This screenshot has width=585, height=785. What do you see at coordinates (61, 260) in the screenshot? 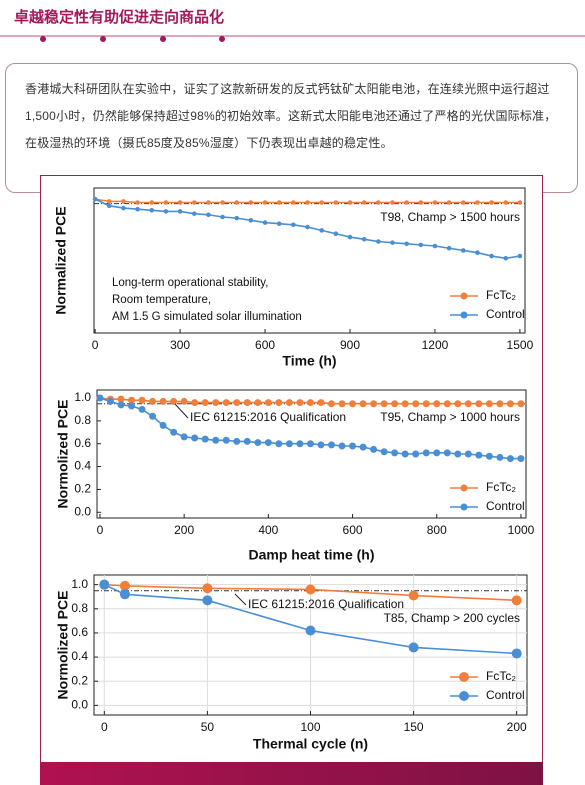
I see `y-axis-label: Normalized PCE` at bounding box center [61, 260].